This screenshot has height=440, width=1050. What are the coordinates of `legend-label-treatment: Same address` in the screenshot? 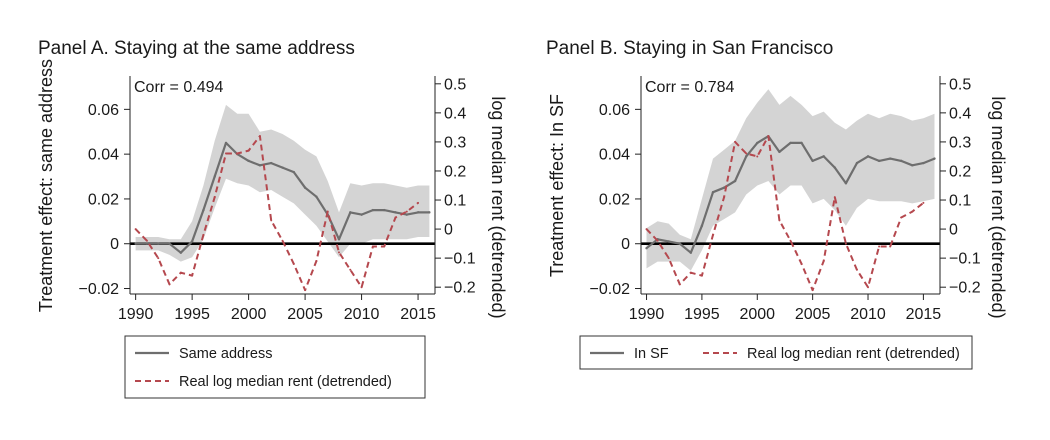 It's located at (226, 354).